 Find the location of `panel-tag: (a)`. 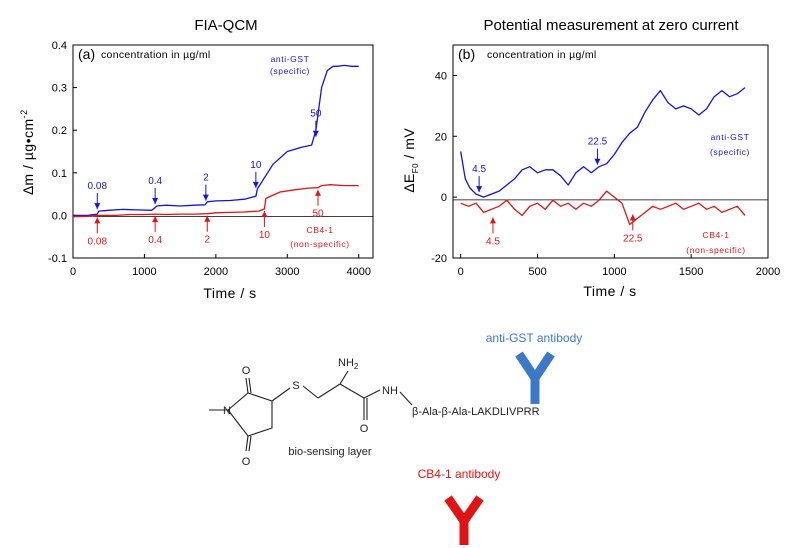

panel-tag: (a) is located at coordinates (86, 54).